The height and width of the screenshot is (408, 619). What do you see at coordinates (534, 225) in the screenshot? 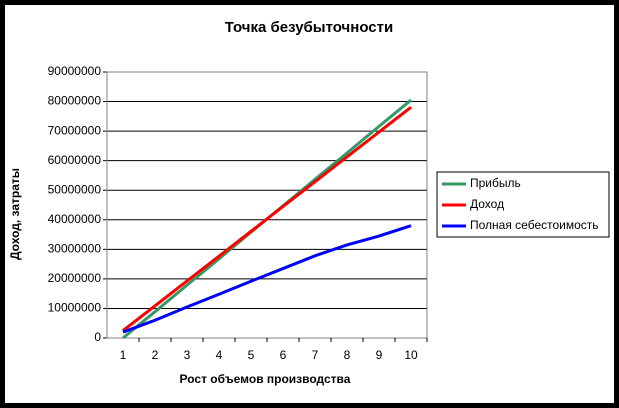
I see `legend-label: Полная себестоимость` at bounding box center [534, 225].